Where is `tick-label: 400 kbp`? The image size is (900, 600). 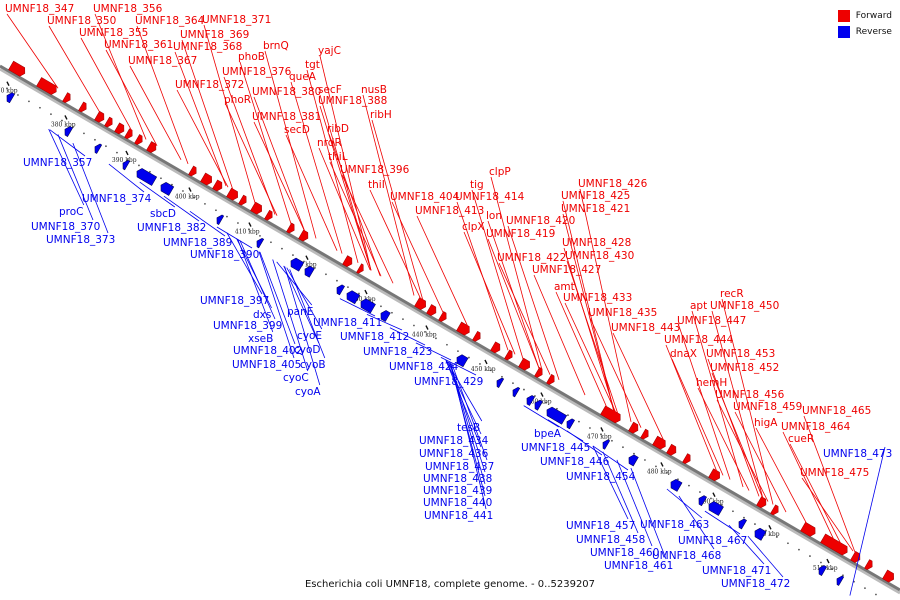 tick-label: 400 kbp is located at coordinates (187, 196).